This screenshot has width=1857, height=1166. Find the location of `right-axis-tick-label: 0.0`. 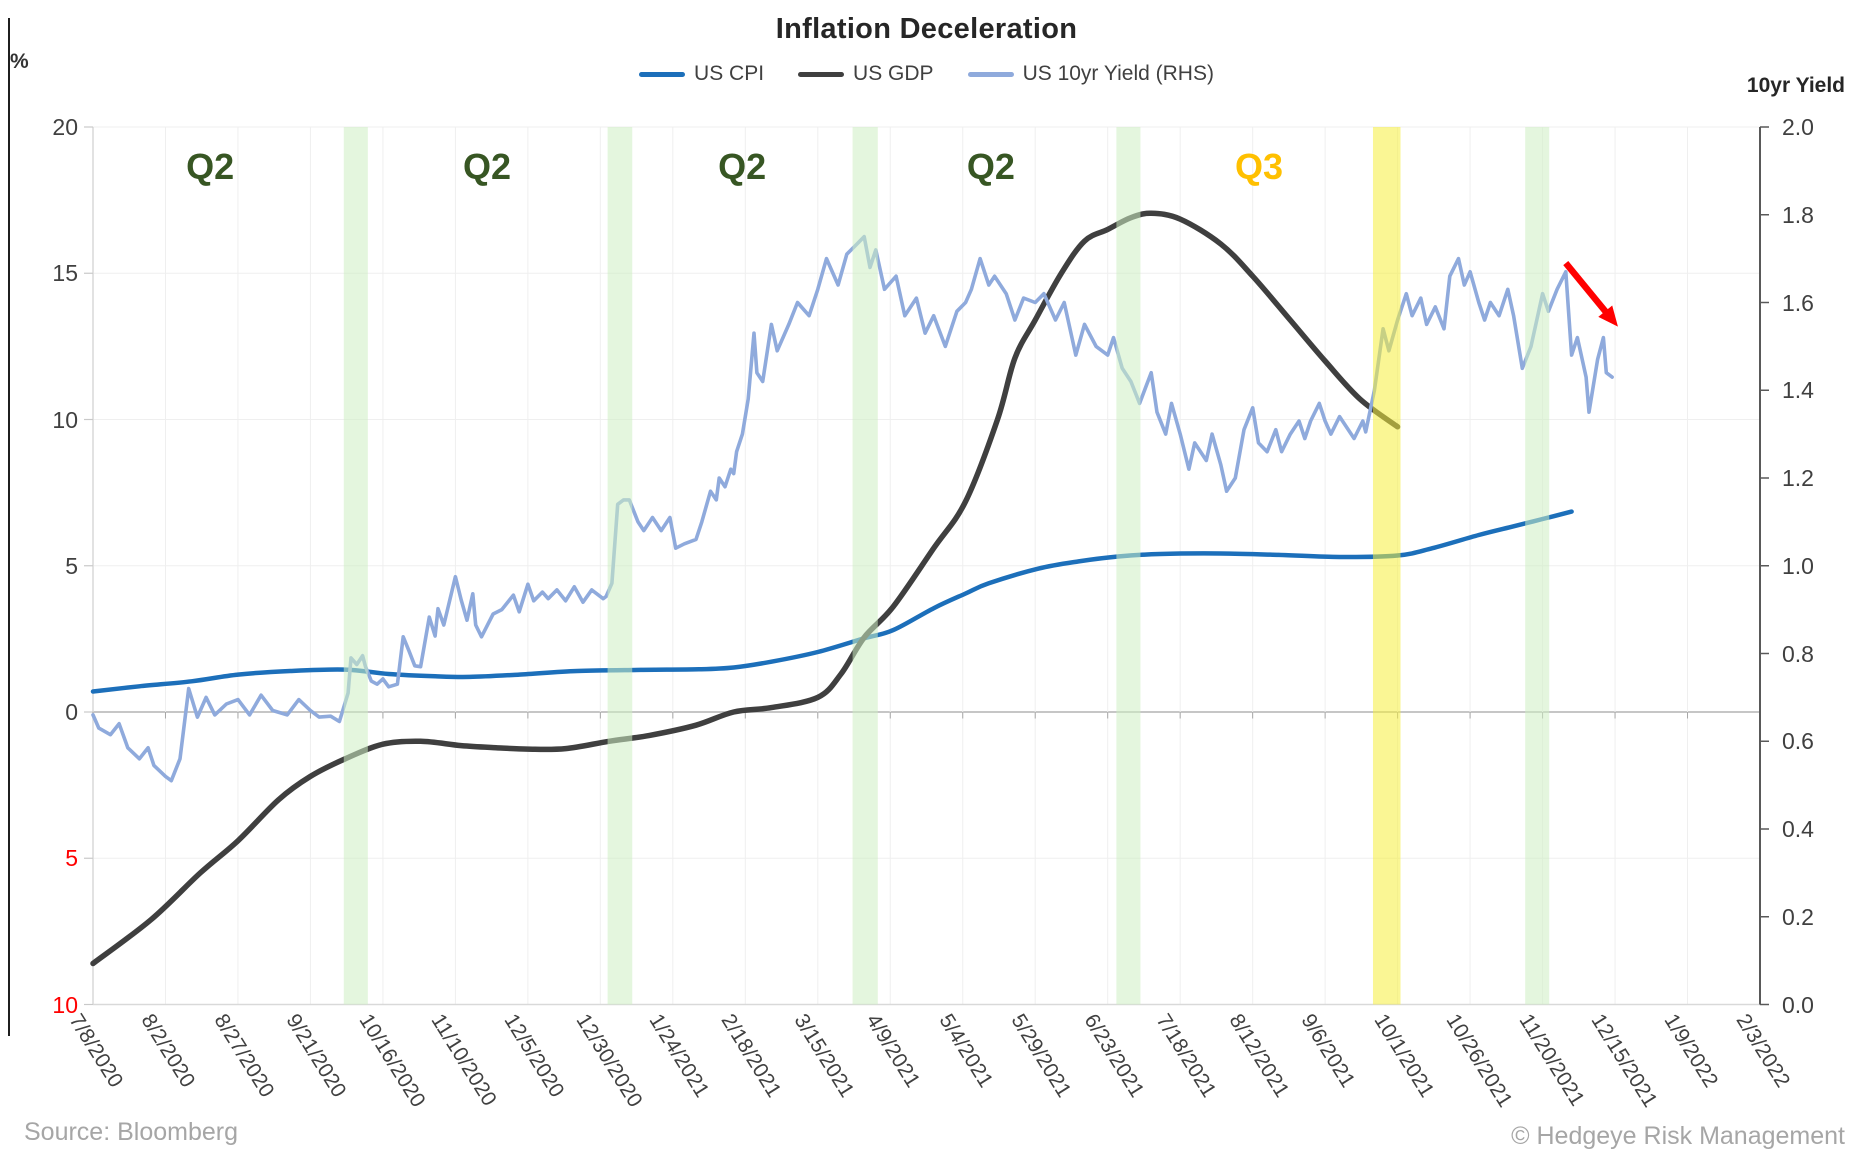

right-axis-tick-label: 0.0 is located at coordinates (1798, 1004).